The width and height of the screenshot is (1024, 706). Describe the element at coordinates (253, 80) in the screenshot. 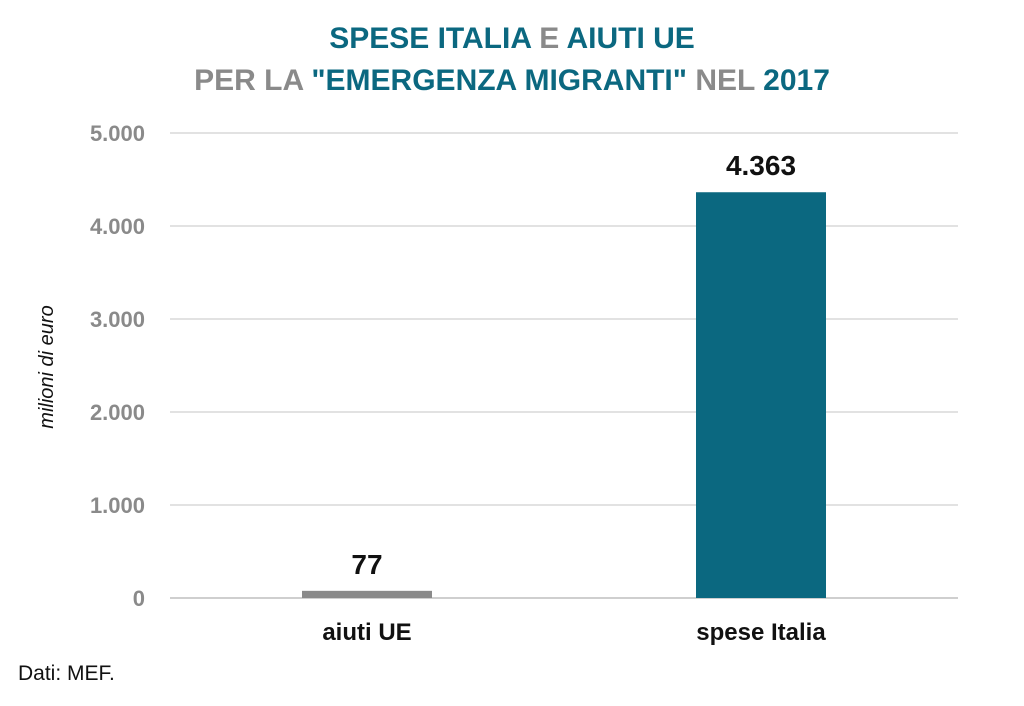

I see `title-per-la: PER LA` at that location.